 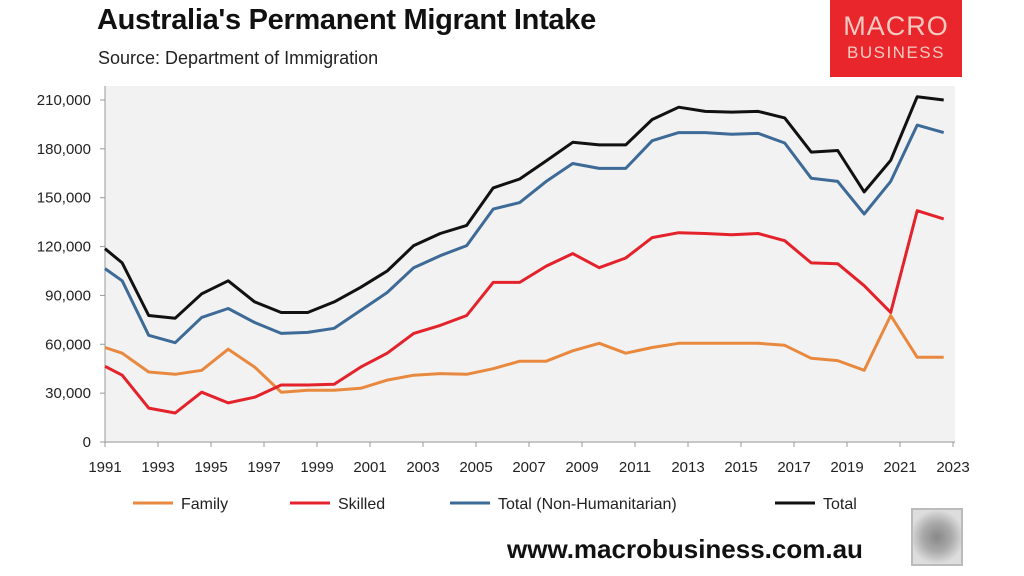 What do you see at coordinates (64, 247) in the screenshot?
I see `y-tick-label: 120,000` at bounding box center [64, 247].